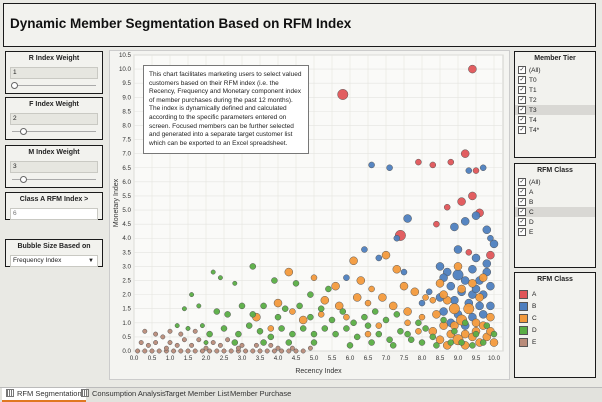 The height and width of the screenshot is (402, 602). I want to click on y-tick-label: 9.5, so click(126, 83).